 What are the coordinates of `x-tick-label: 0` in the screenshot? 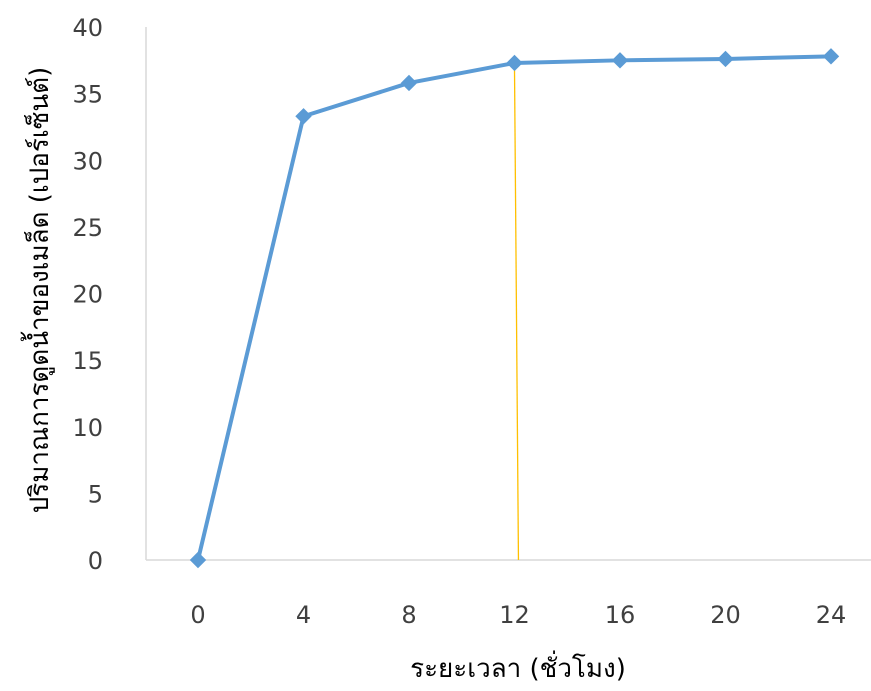 It's located at (197, 615).